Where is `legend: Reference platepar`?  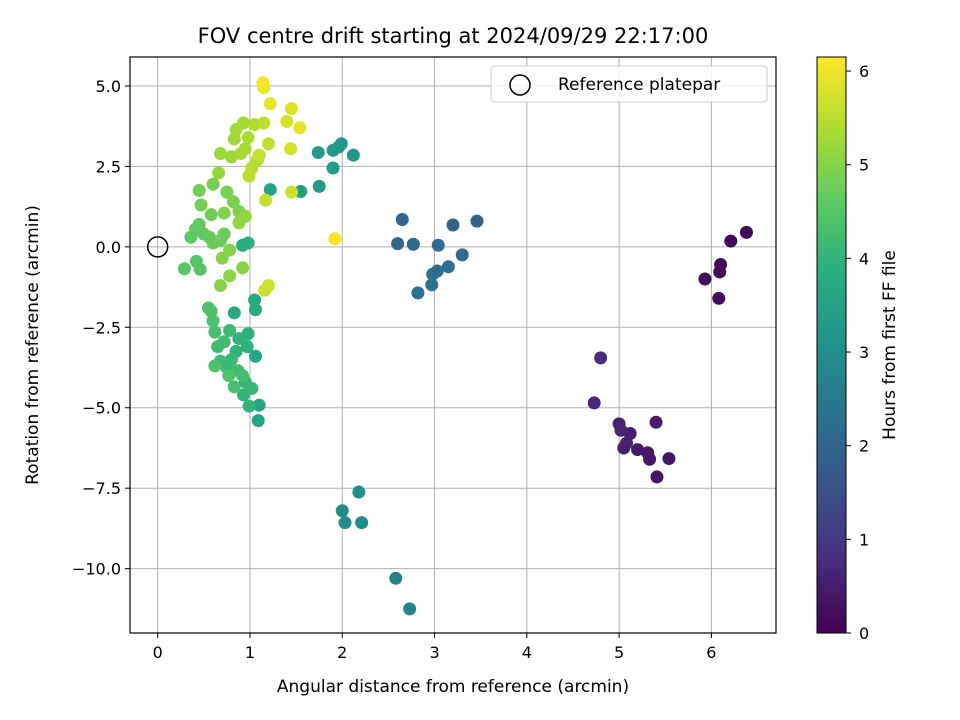 legend: Reference platepar is located at coordinates (629, 84).